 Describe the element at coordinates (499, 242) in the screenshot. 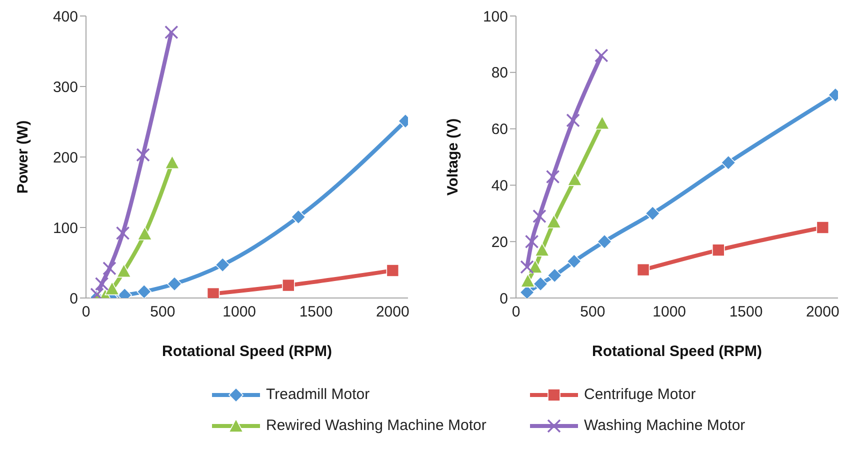

I see `y-tick-label: 20` at that location.